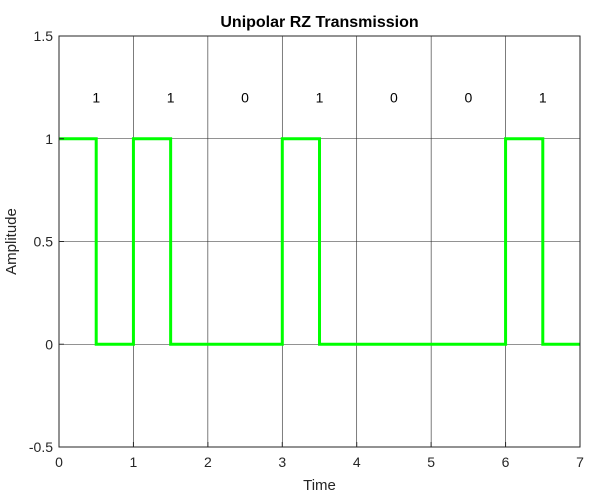 The width and height of the screenshot is (606, 496). Describe the element at coordinates (41, 447) in the screenshot. I see `y-tick-label: -0.5` at that location.